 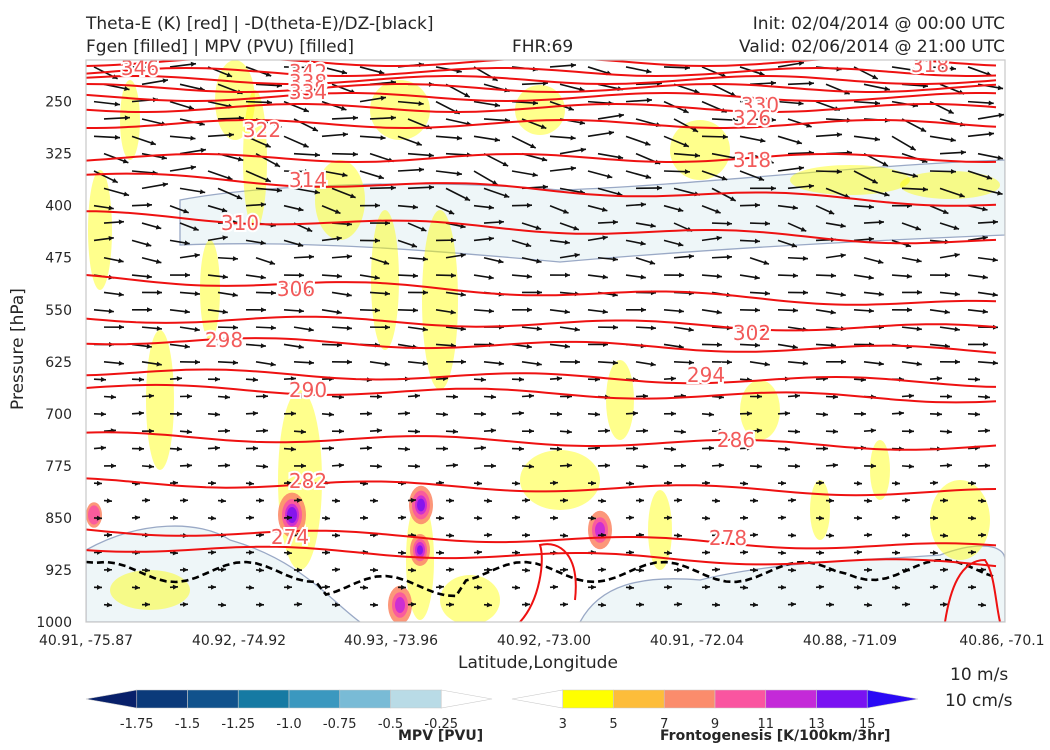 I want to click on theta-e-label: 298, so click(x=224, y=340).